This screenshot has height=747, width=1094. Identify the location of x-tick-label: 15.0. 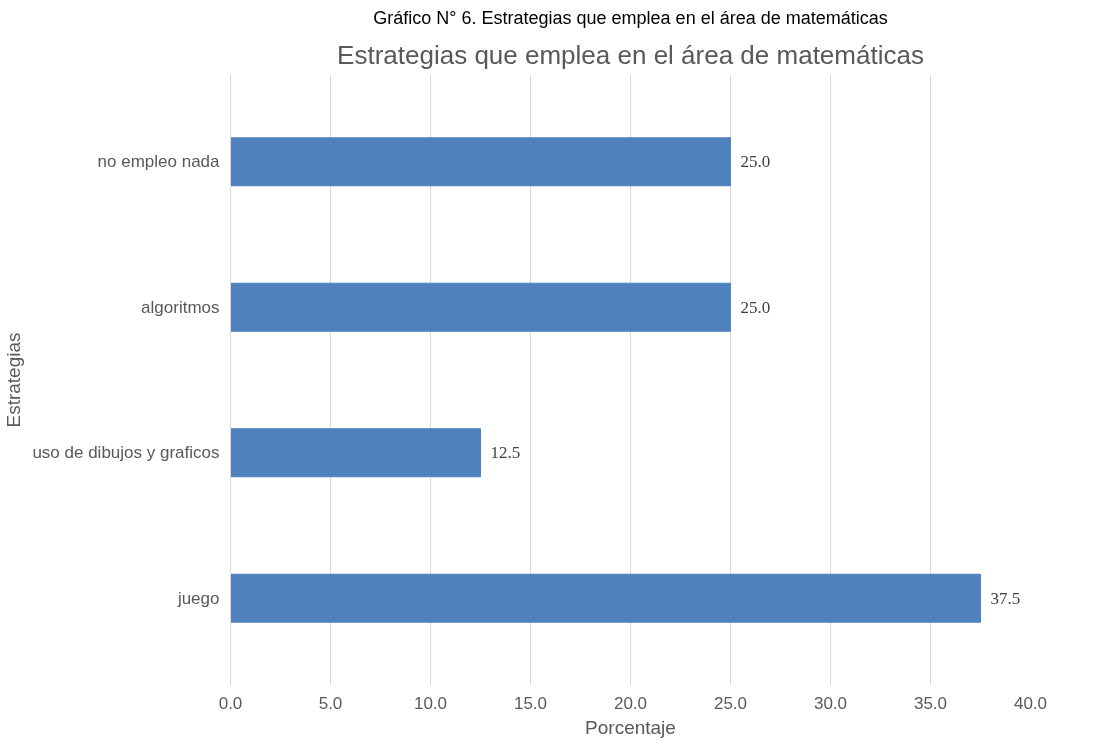
(530, 703).